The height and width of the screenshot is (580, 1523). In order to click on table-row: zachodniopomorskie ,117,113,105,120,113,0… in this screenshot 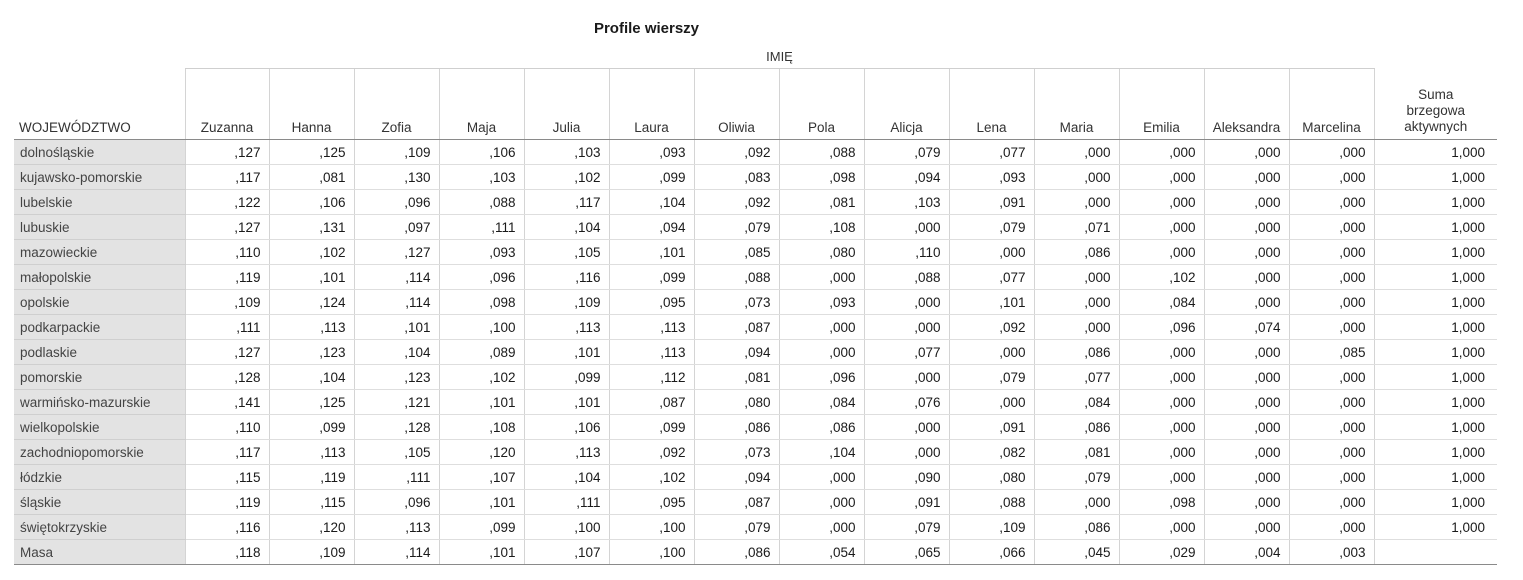, I will do `click(755, 452)`.